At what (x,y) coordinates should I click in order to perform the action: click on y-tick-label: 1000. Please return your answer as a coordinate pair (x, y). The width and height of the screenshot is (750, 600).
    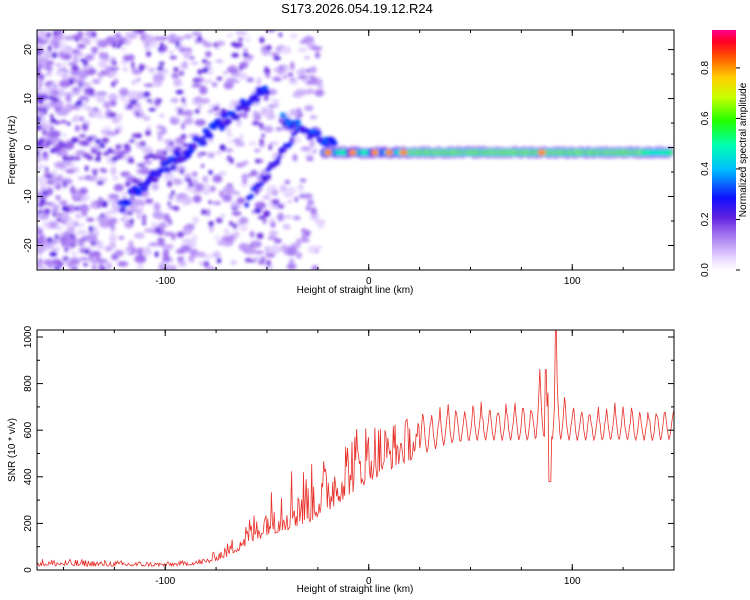
    Looking at the image, I should click on (28, 336).